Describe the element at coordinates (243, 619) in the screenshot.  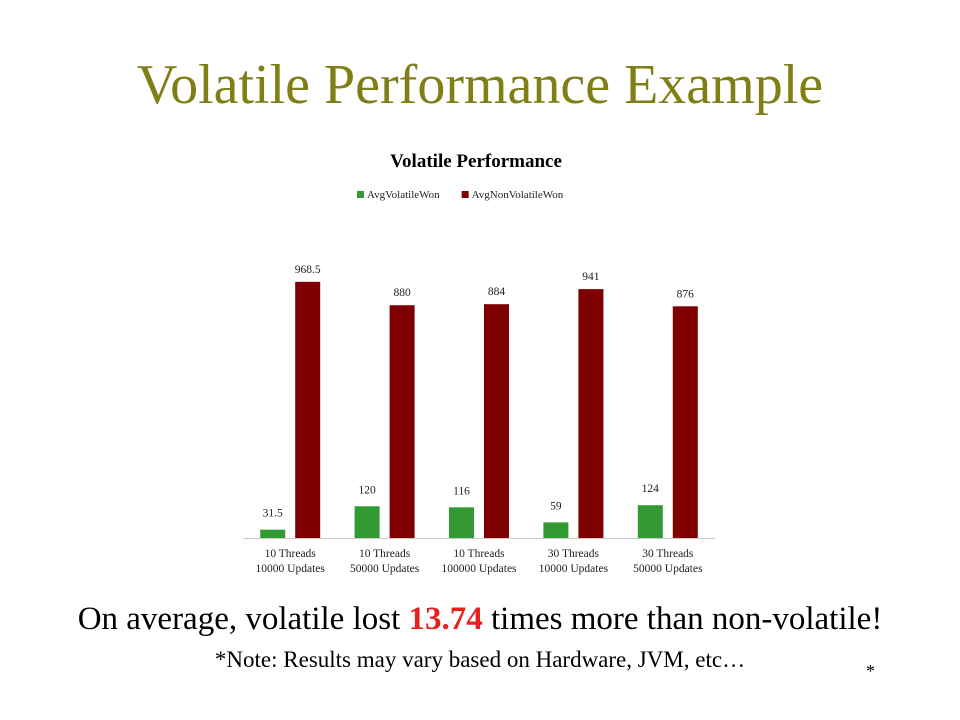
I see `summary-text-before: On average, volatile lost` at that location.